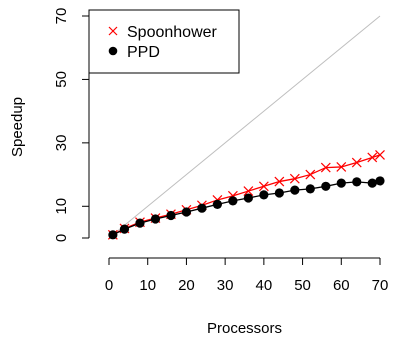  Describe the element at coordinates (143, 52) in the screenshot. I see `legend-label-ppd: PPD` at that location.